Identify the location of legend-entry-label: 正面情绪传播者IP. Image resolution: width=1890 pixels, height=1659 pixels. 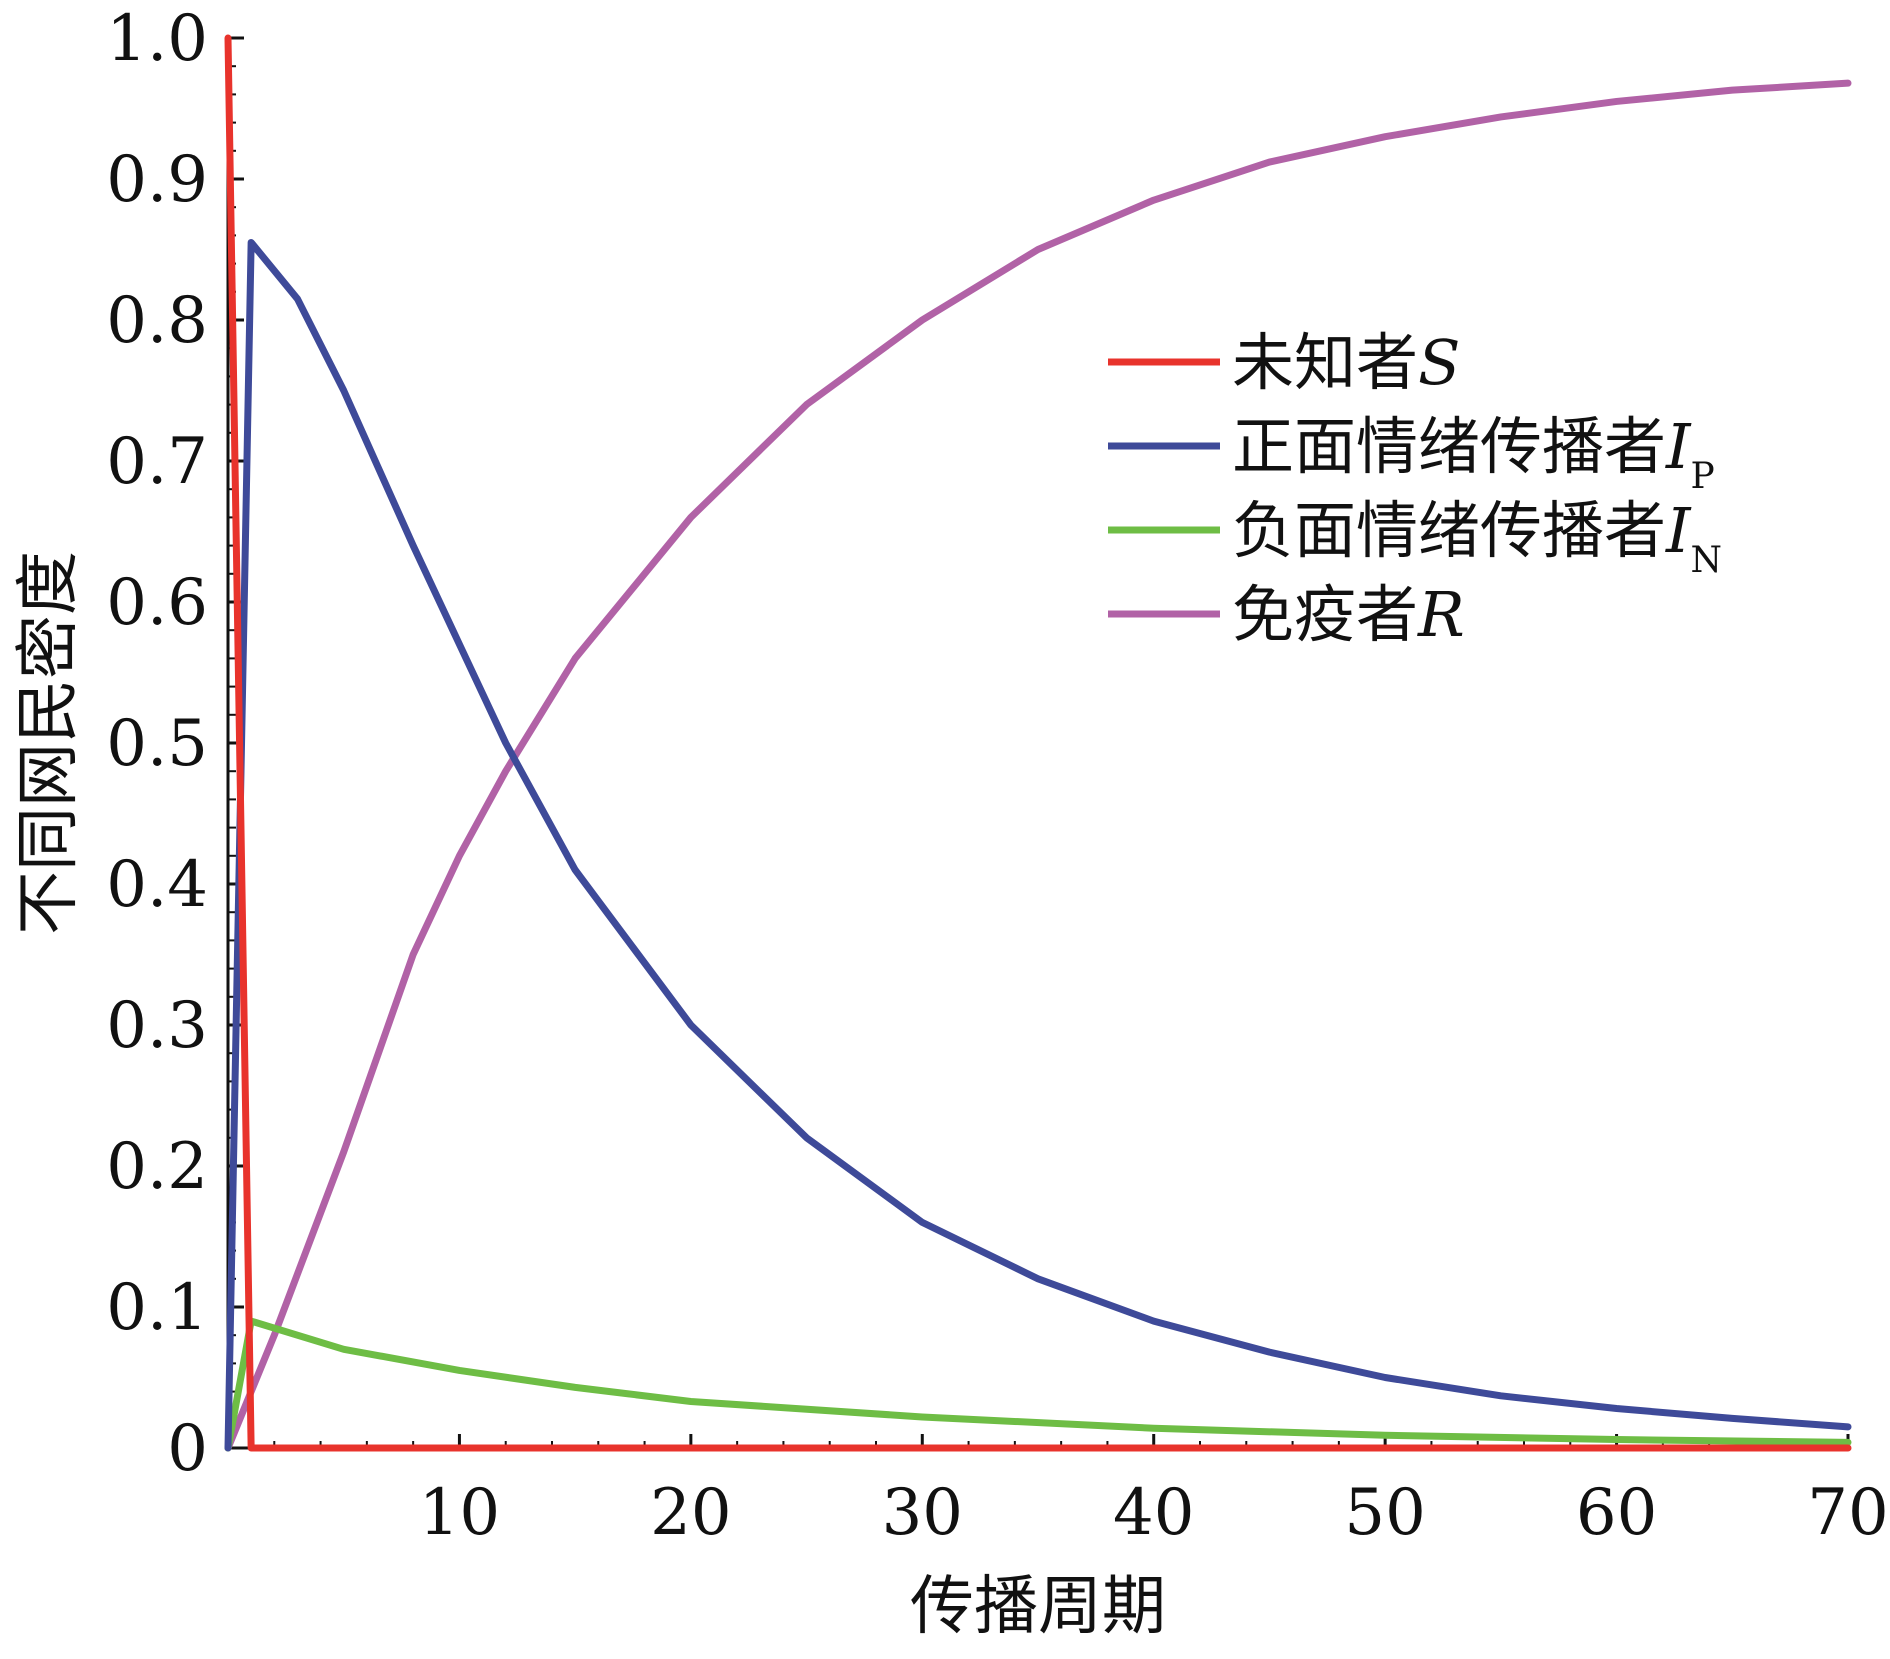
(1473, 453).